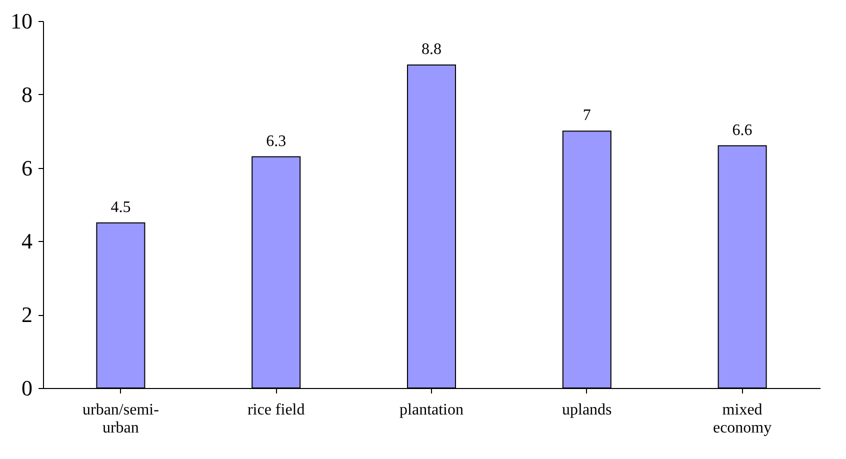  I want to click on x-tick-label: uplands, so click(587, 410).